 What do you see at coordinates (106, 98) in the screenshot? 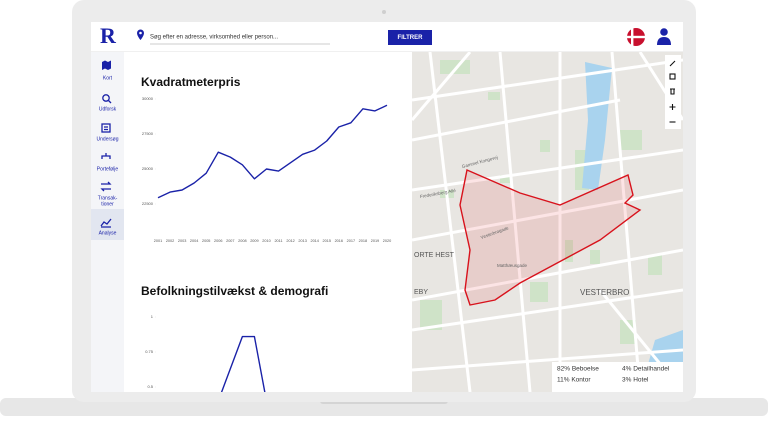
I see `icon-explore` at bounding box center [106, 98].